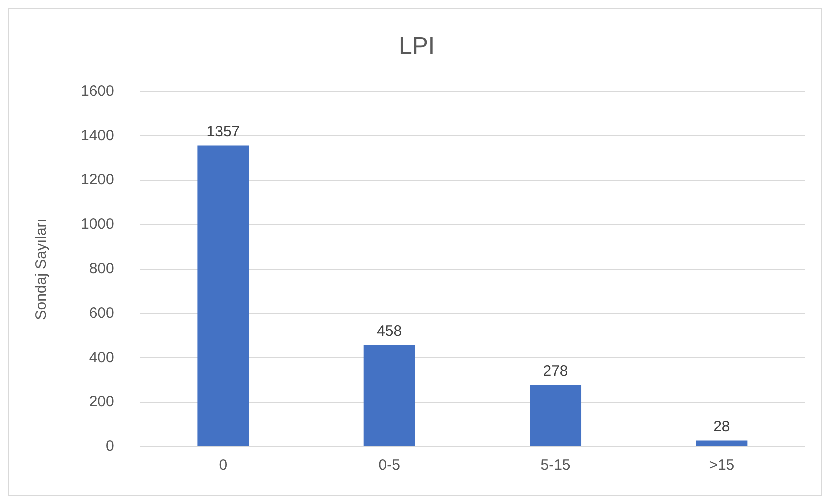  I want to click on chart-title: LPI, so click(417, 46).